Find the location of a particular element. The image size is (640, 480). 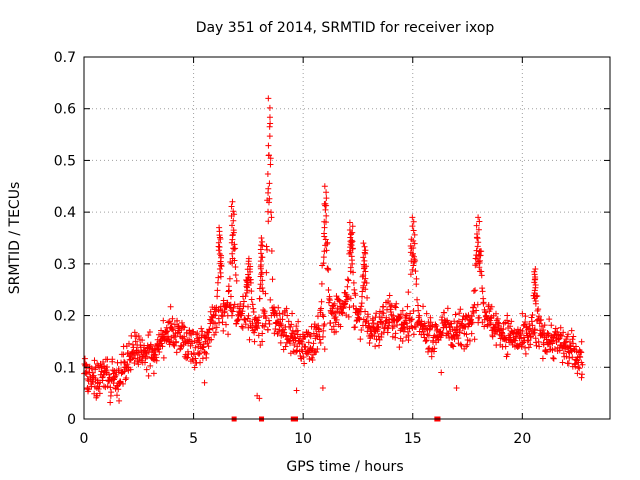

x-tick-label: 20 is located at coordinates (522, 439).